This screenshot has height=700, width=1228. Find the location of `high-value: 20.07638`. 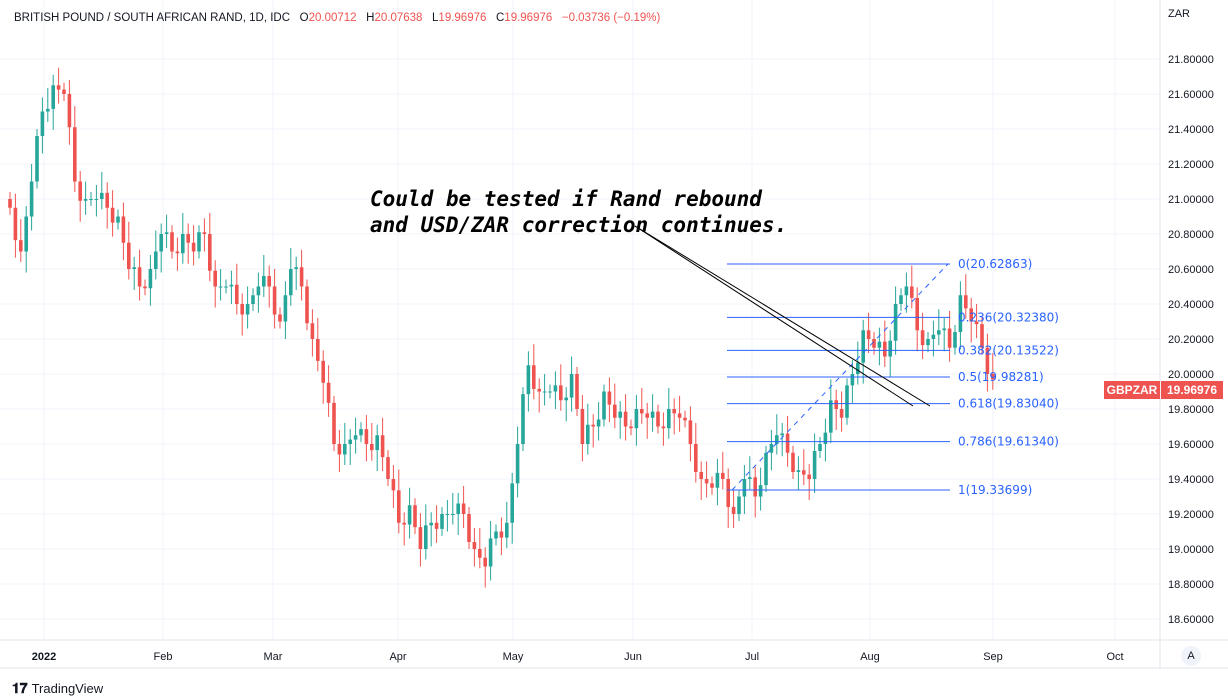

high-value: 20.07638 is located at coordinates (398, 18).